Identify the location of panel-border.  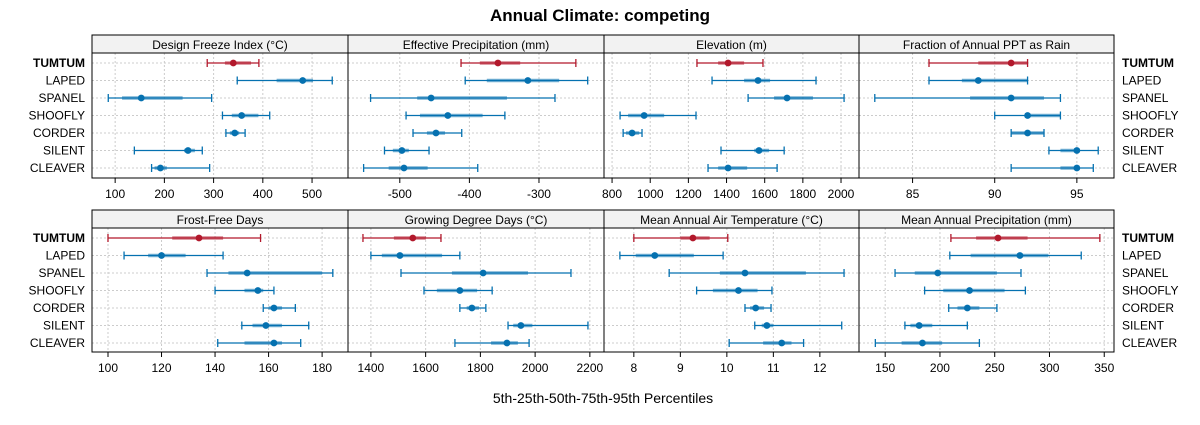
(986, 115).